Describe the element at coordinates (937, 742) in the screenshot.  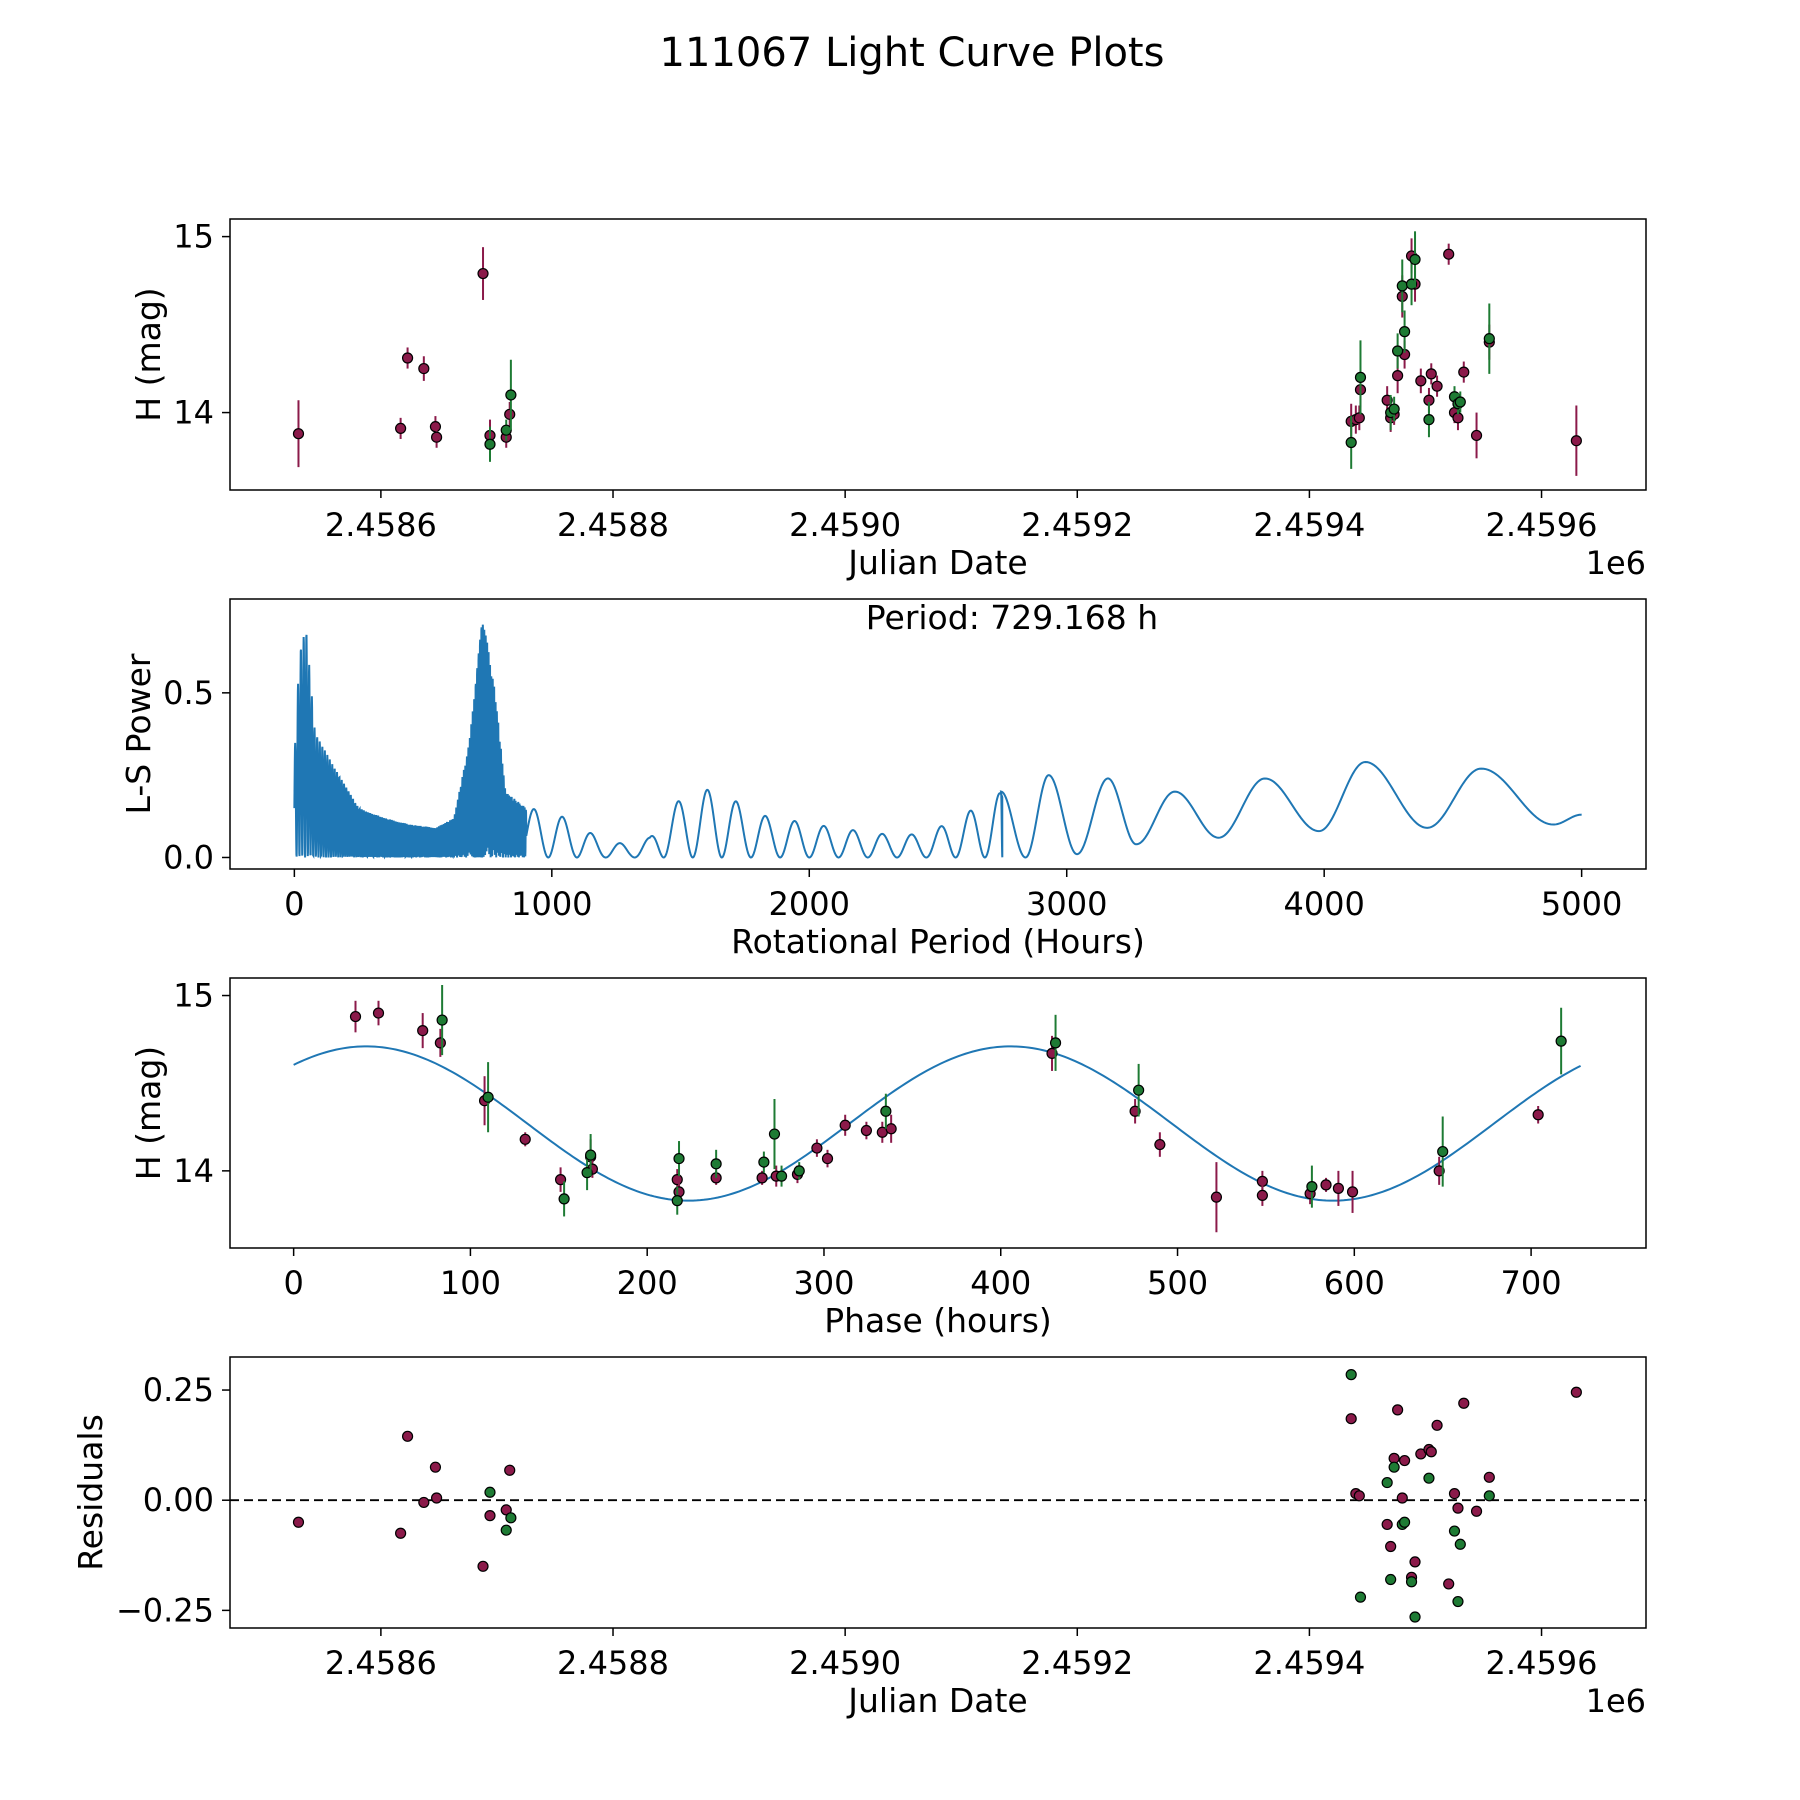
I see `periodogram-line` at that location.